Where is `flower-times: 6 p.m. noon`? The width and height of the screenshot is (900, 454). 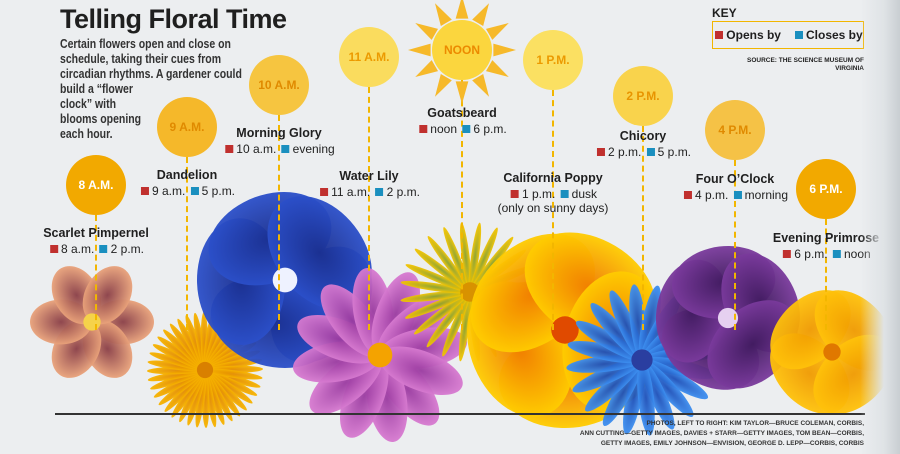 flower-times: 6 p.m. noon is located at coordinates (826, 254).